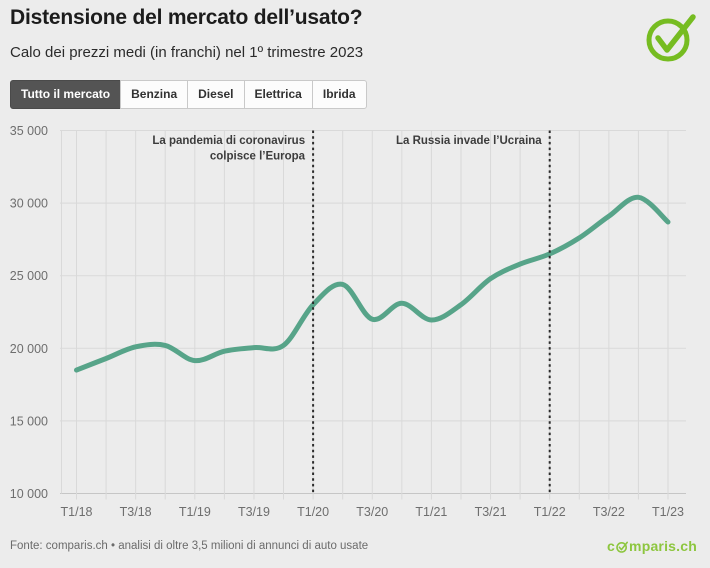 The height and width of the screenshot is (568, 710). Describe the element at coordinates (372, 512) in the screenshot. I see `x-axis-tick-label: T3/20` at that location.